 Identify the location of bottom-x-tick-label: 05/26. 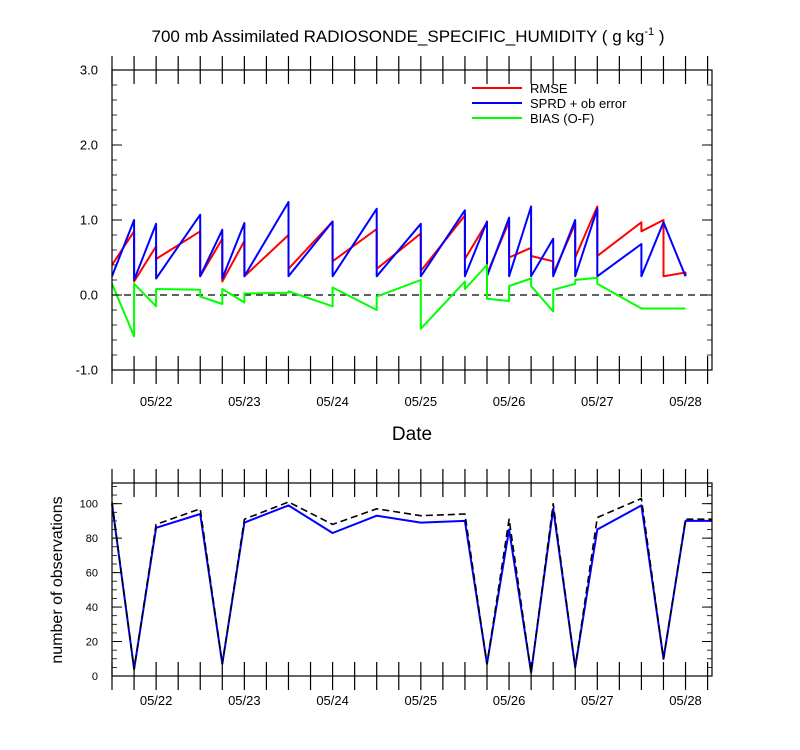
(509, 700).